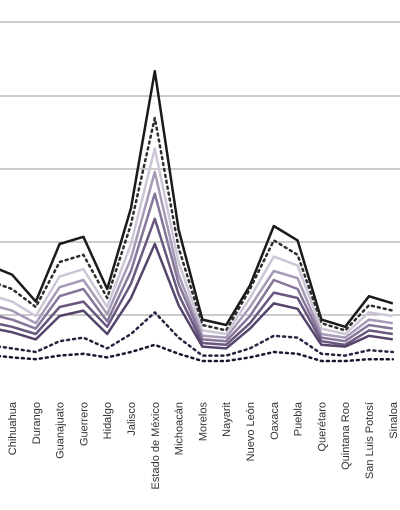 The width and height of the screenshot is (400, 510). Describe the element at coordinates (156, 445) in the screenshot. I see `x-tick-label: Estado de México` at that location.